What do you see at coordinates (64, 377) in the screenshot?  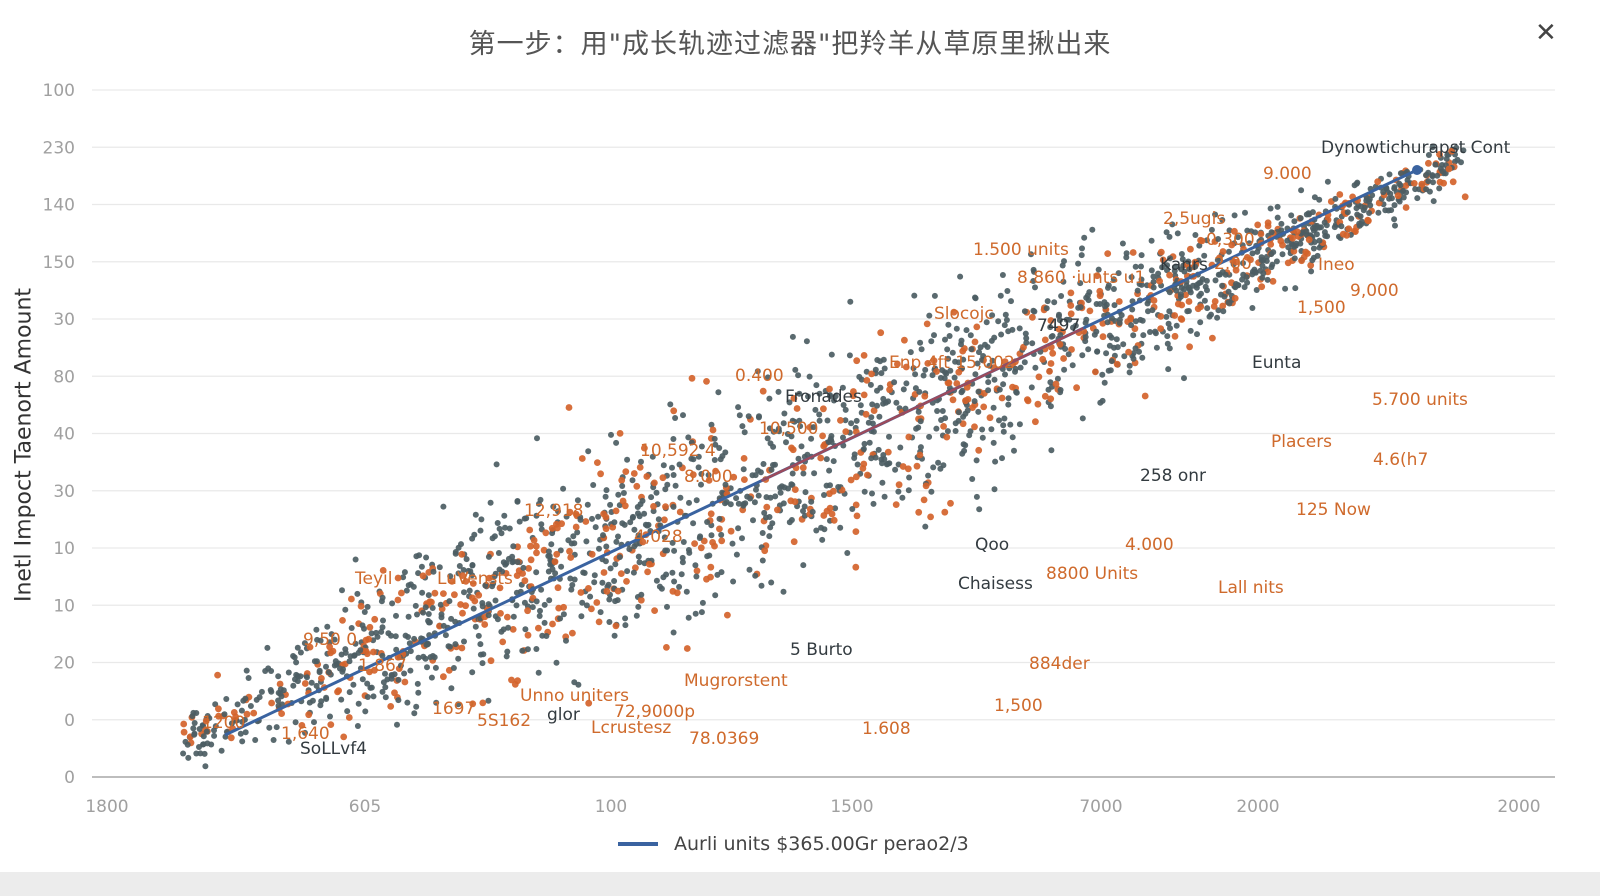 I see `y-tick-label: 80` at bounding box center [64, 377].